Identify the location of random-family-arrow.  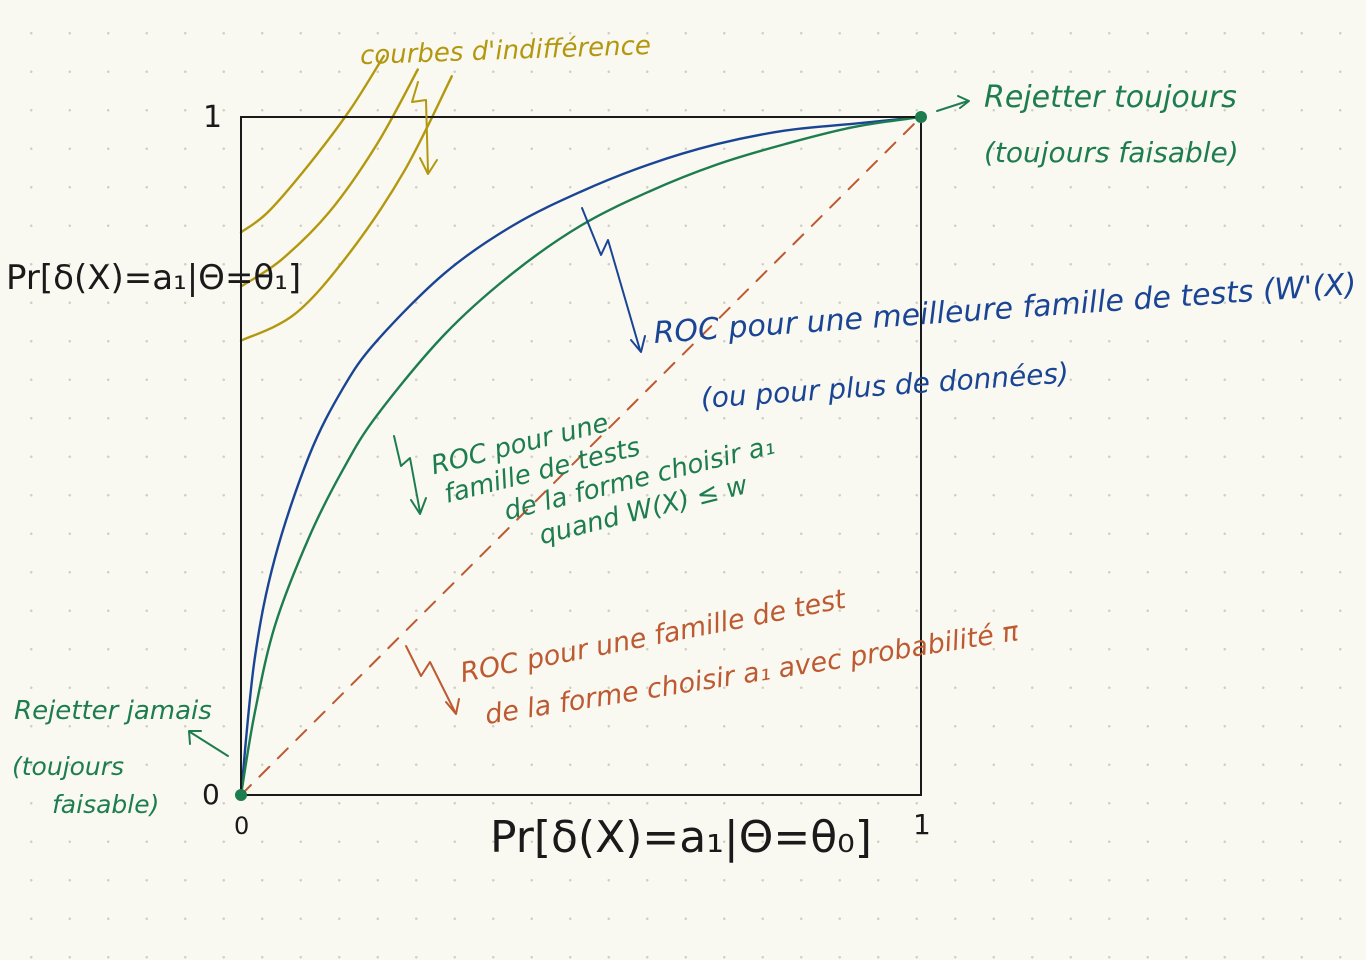
(430, 679).